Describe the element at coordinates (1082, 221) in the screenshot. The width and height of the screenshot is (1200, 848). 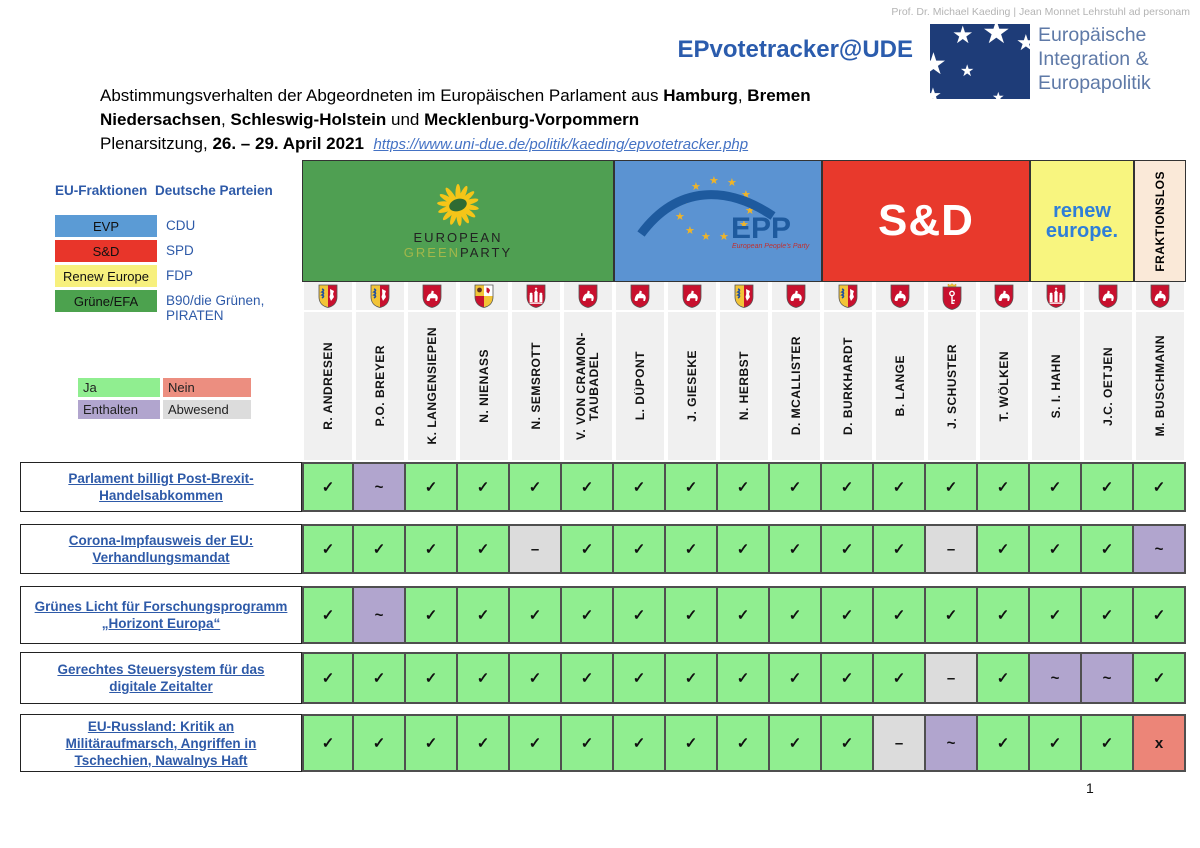
I see `renew-europe-logo-text: renew europe.` at that location.